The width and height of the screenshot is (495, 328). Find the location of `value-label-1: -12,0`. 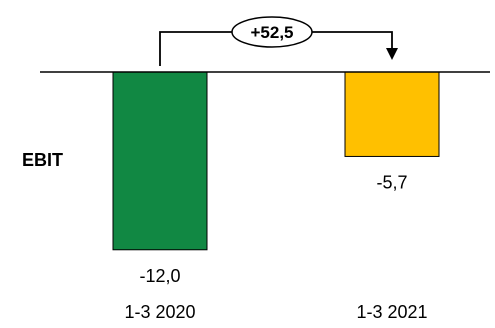

value-label-1: -12,0 is located at coordinates (159, 276).